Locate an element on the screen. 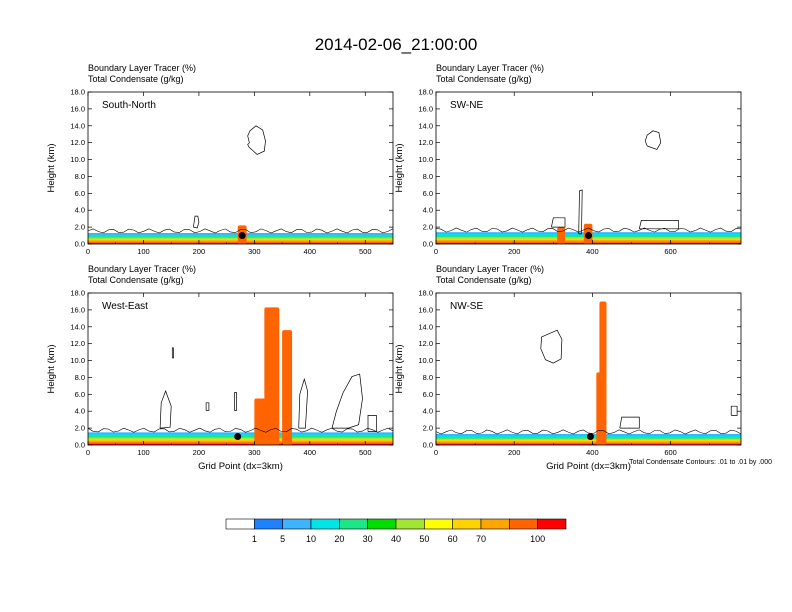 The height and width of the screenshot is (612, 792). colorbar-label: 40 is located at coordinates (396, 539).